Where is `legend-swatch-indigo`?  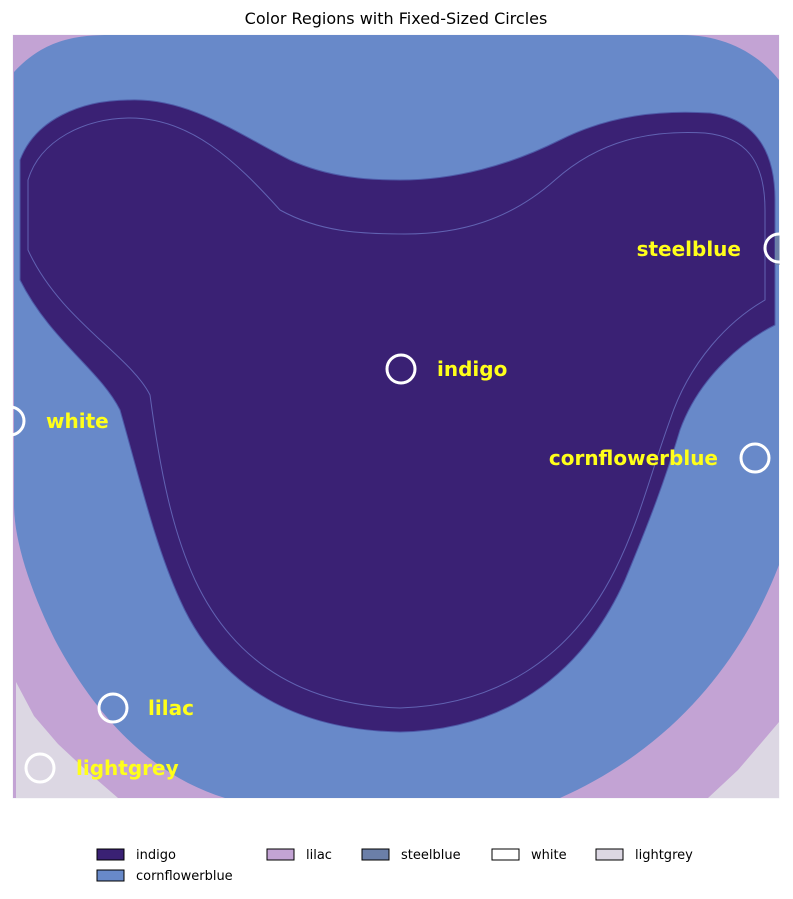 legend-swatch-indigo is located at coordinates (110, 854).